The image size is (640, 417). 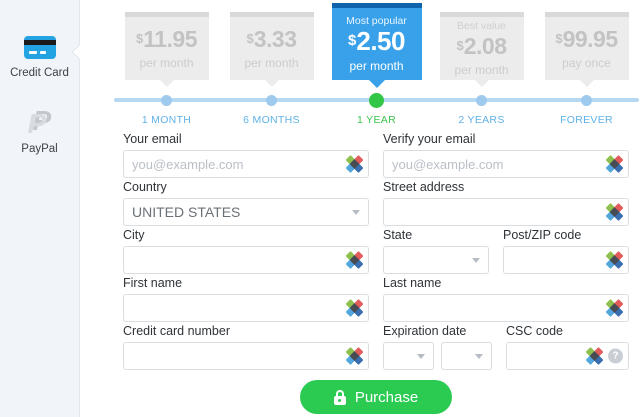 I want to click on credit-card-icon, so click(x=39, y=47).